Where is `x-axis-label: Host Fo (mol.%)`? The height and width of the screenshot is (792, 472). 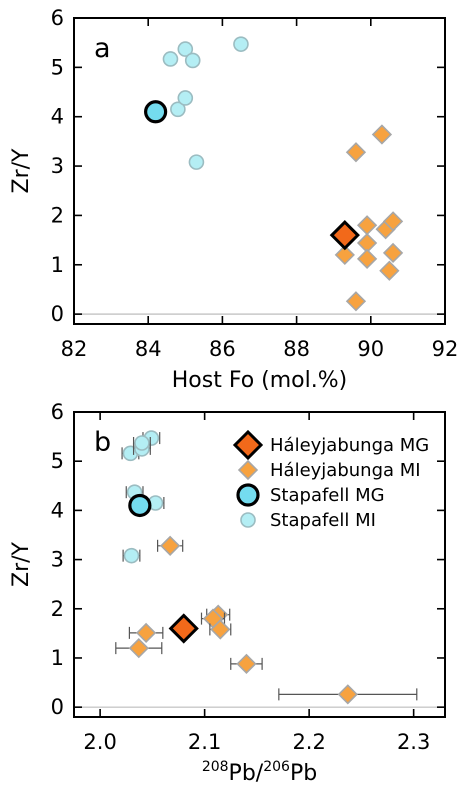
x-axis-label: Host Fo (mol.%) is located at coordinates (259, 380).